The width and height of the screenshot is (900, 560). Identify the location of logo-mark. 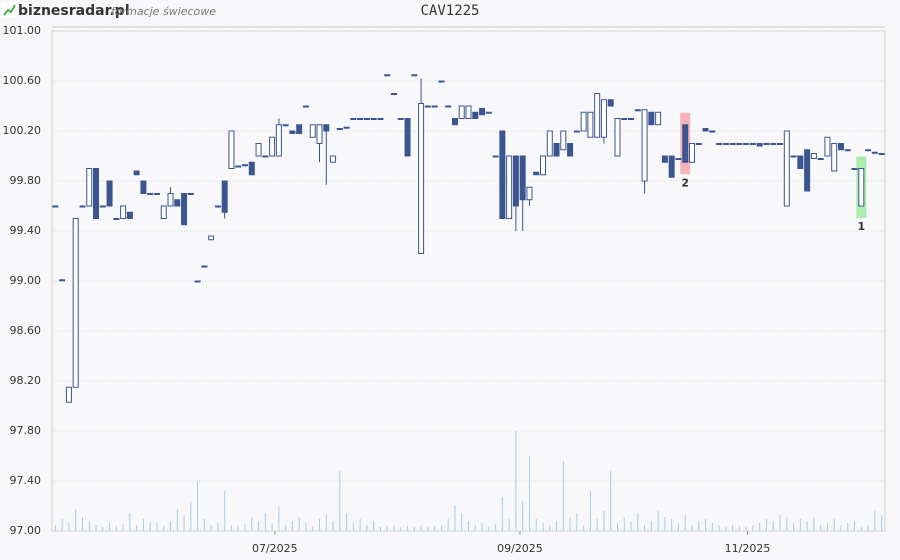
(9, 10).